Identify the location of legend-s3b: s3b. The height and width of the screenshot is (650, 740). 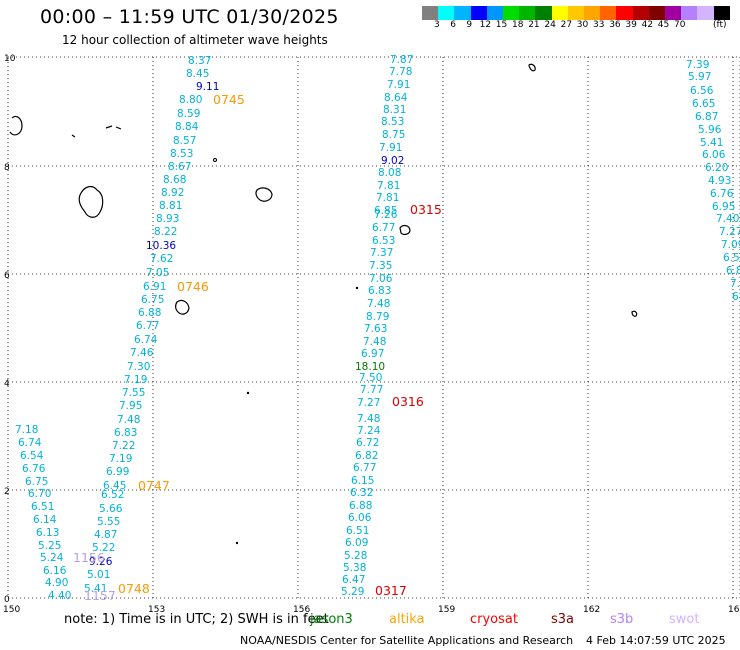
(622, 619).